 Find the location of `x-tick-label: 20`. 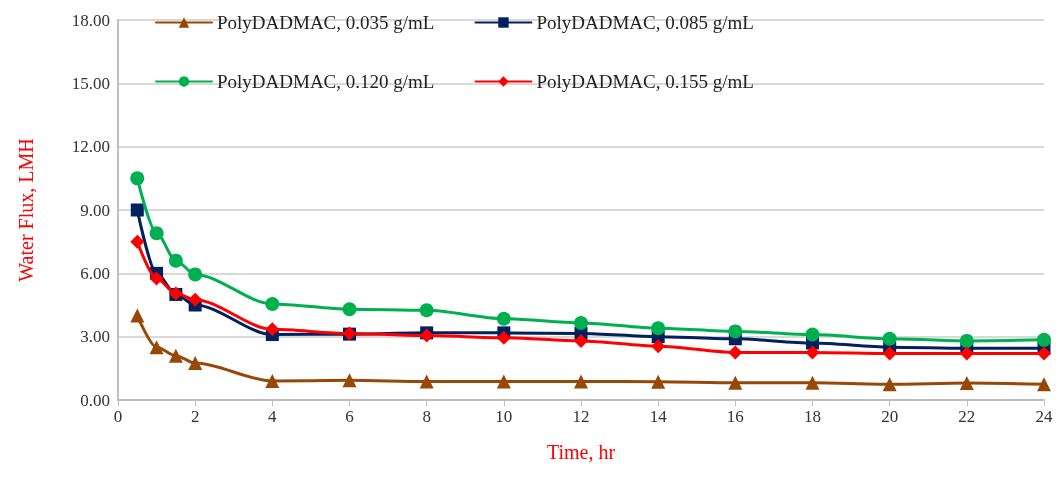

x-tick-label: 20 is located at coordinates (890, 416).